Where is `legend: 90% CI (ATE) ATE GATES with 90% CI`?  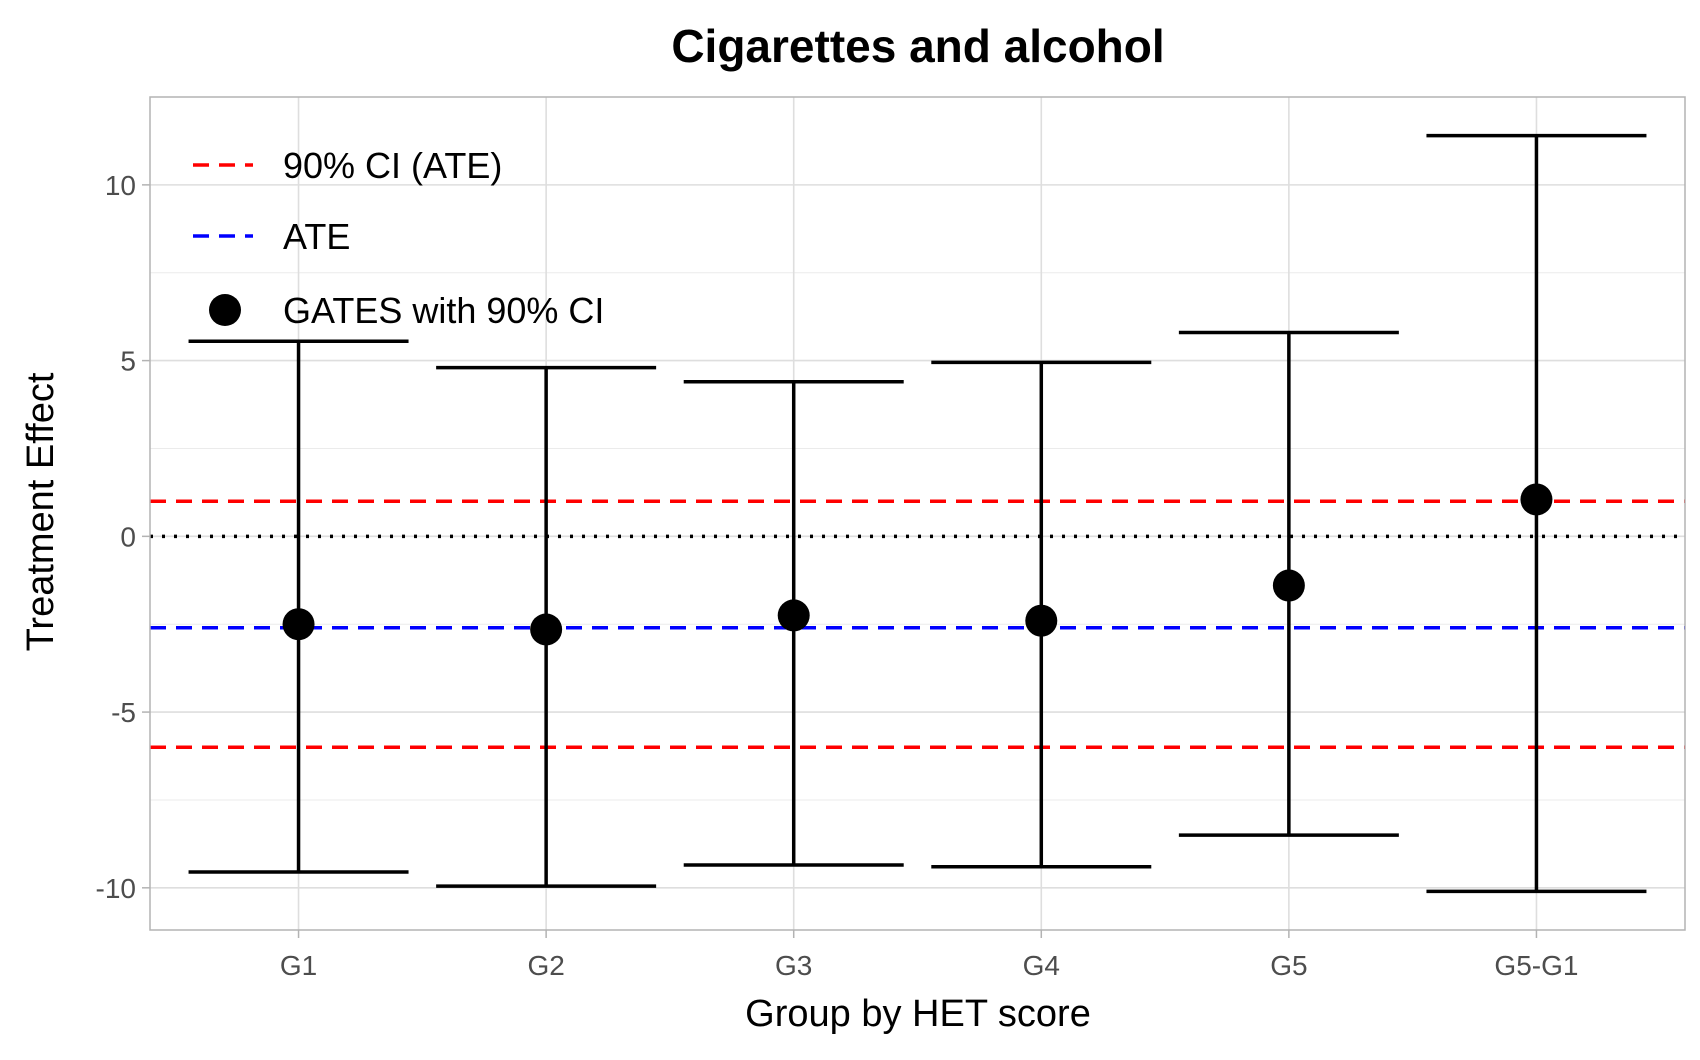
legend: 90% CI (ATE) ATE GATES with 90% CI is located at coordinates (398, 238).